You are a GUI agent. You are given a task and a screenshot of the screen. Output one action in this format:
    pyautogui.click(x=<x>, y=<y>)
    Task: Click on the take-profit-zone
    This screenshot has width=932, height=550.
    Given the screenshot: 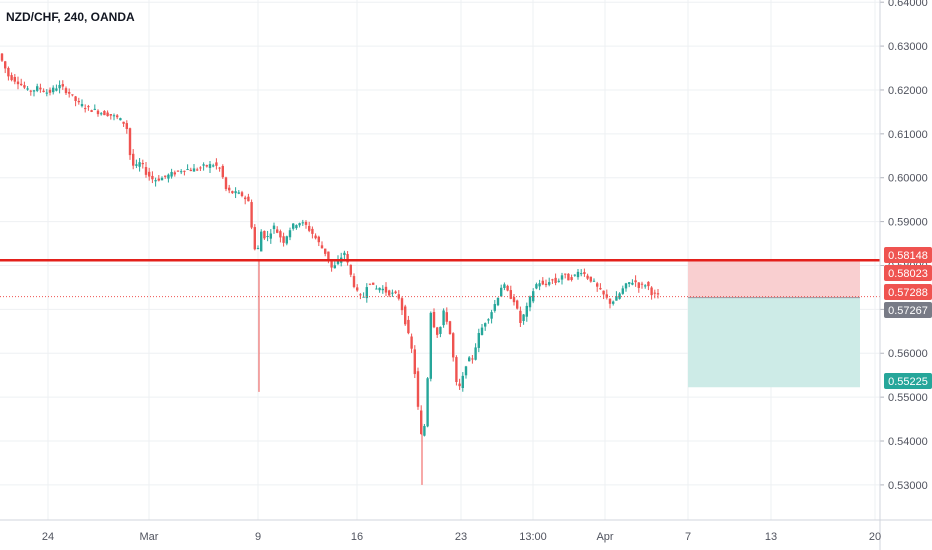 What is the action you would take?
    pyautogui.click(x=774, y=342)
    